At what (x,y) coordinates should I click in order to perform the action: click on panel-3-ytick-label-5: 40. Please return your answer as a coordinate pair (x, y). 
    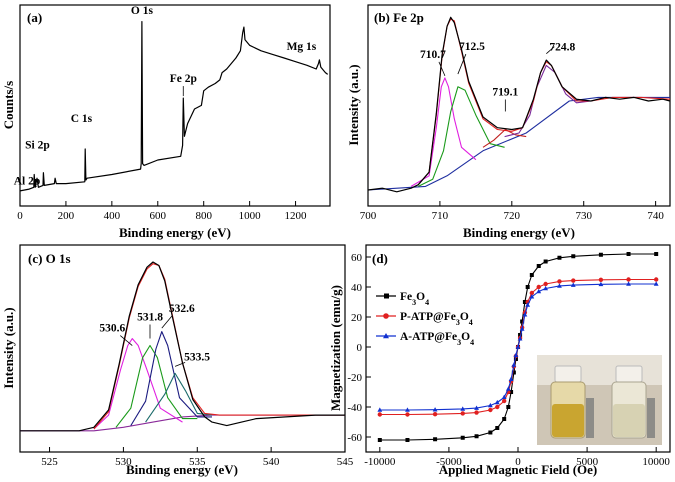
    Looking at the image, I should click on (357, 288).